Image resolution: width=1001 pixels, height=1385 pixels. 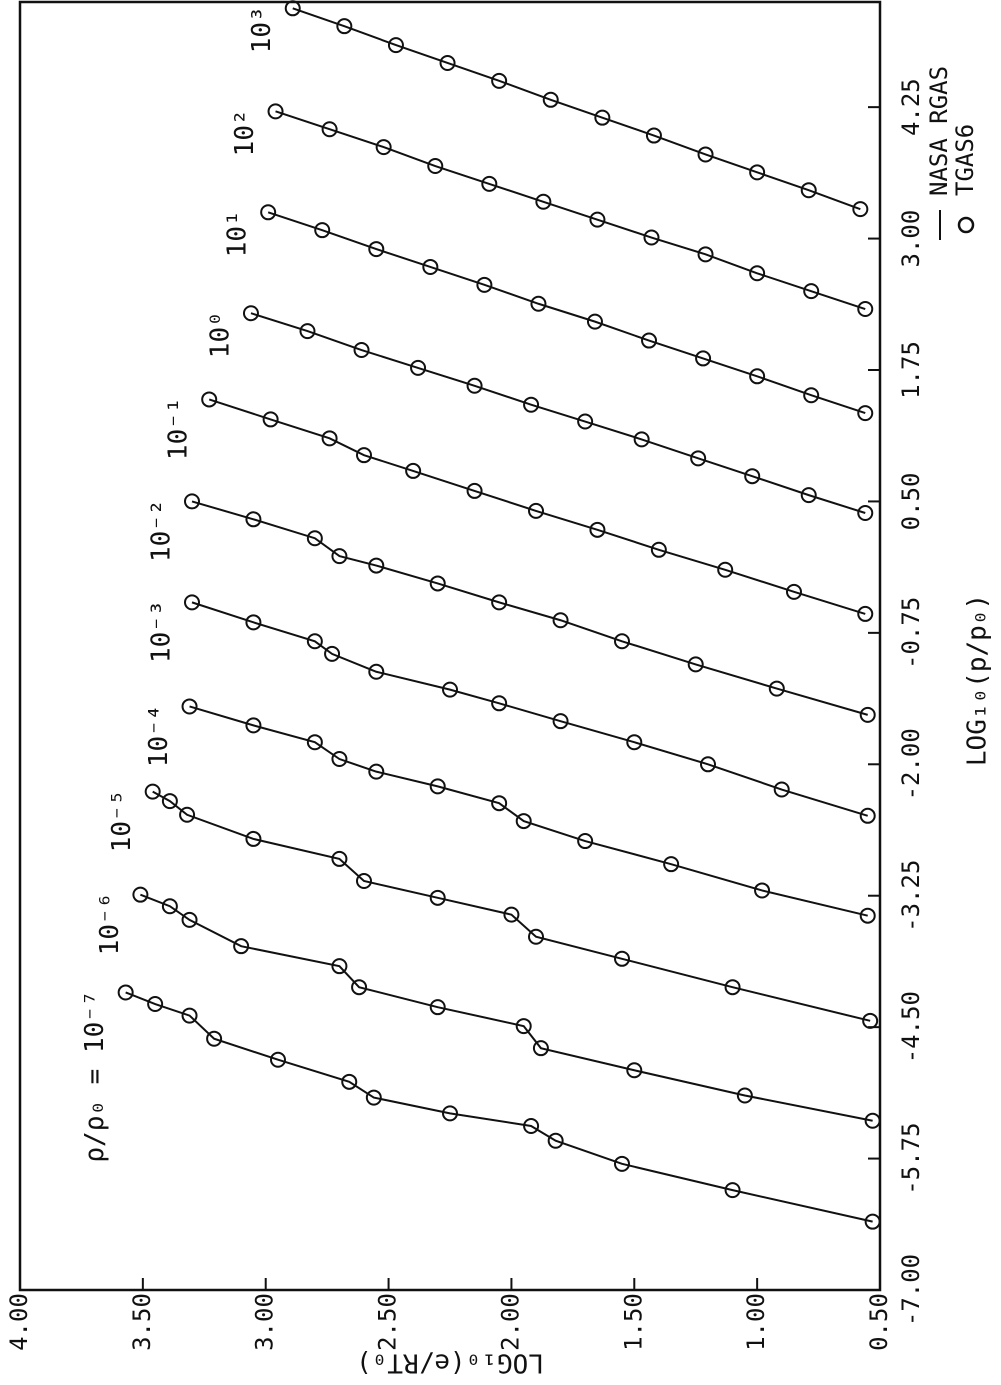 I want to click on y-tick-label: 2.00, so click(x=510, y=1322).